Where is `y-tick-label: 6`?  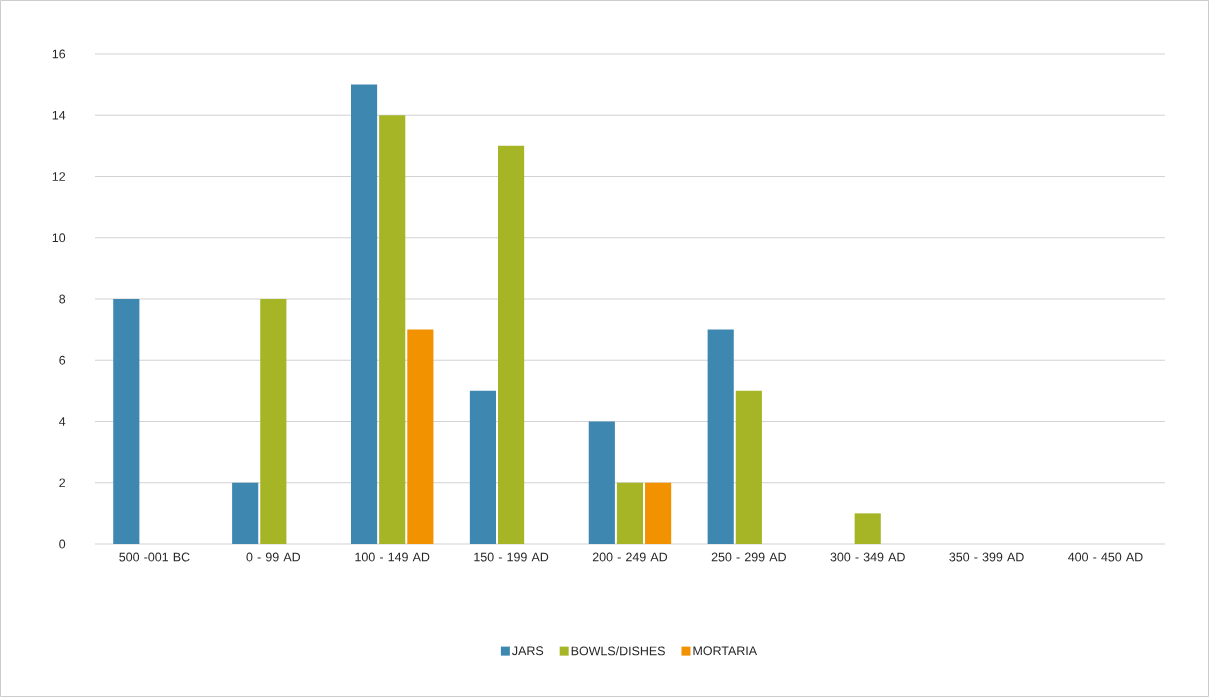
y-tick-label: 6 is located at coordinates (62, 360).